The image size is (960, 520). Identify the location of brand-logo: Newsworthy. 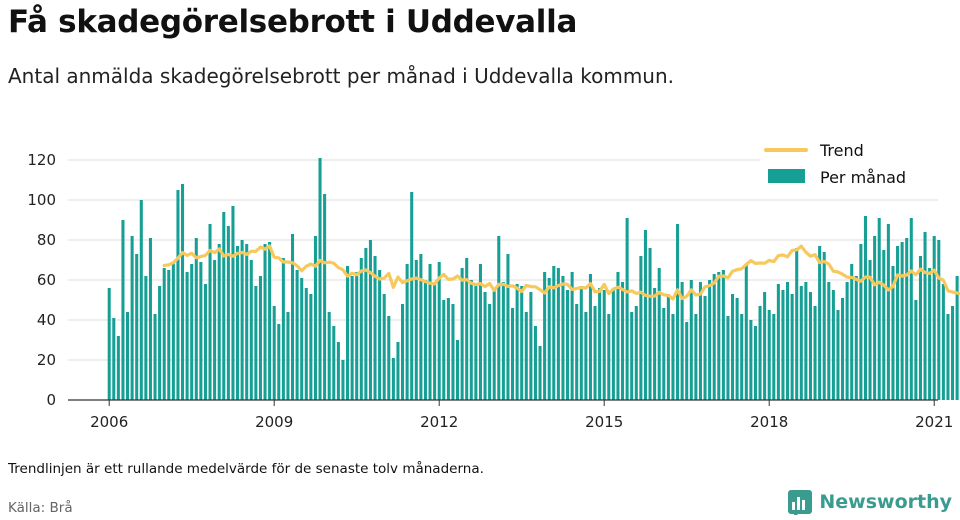
(869, 502).